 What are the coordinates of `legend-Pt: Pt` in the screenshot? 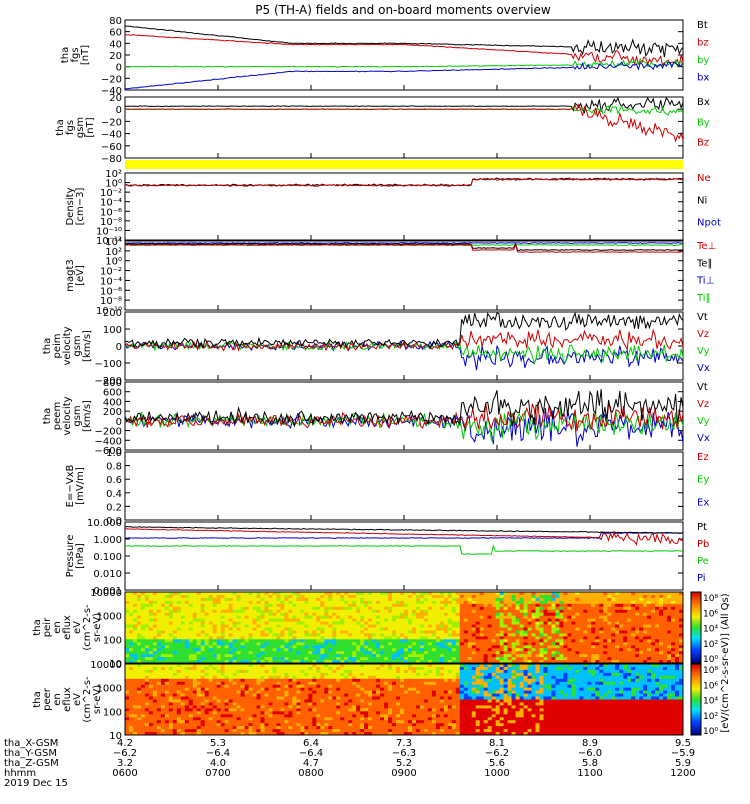 It's located at (702, 527).